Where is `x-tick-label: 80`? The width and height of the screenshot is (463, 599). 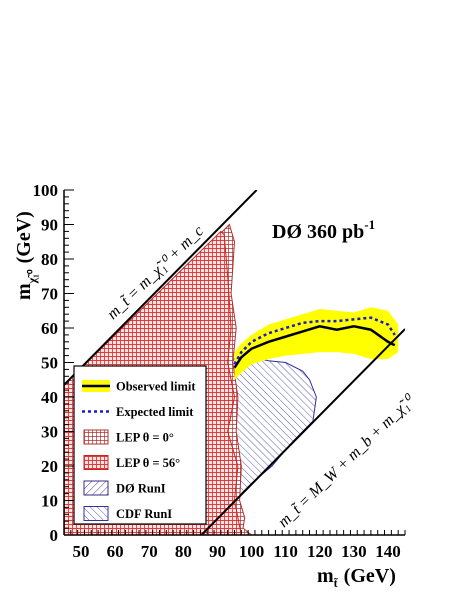
x-tick-label: 80 is located at coordinates (183, 551).